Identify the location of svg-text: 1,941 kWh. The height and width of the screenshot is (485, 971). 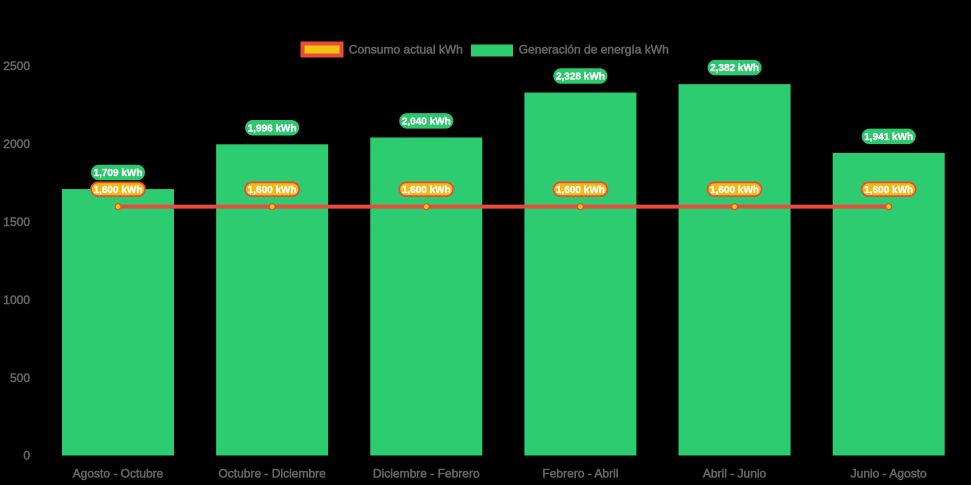
(888, 137).